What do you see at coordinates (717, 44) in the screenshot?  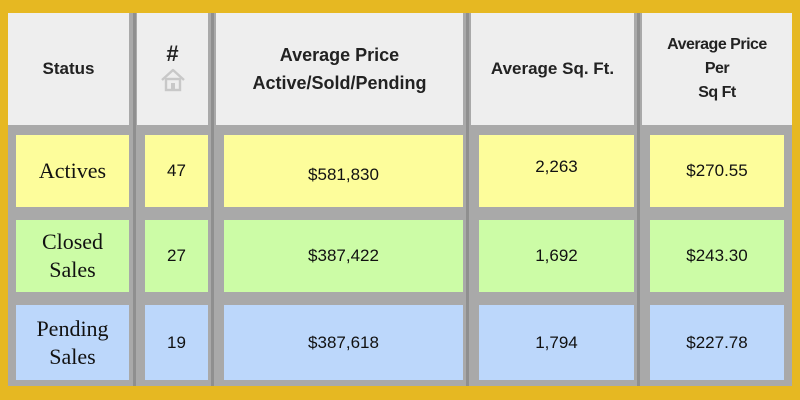 I see `header-avg-ppsf-line1: Average Price` at bounding box center [717, 44].